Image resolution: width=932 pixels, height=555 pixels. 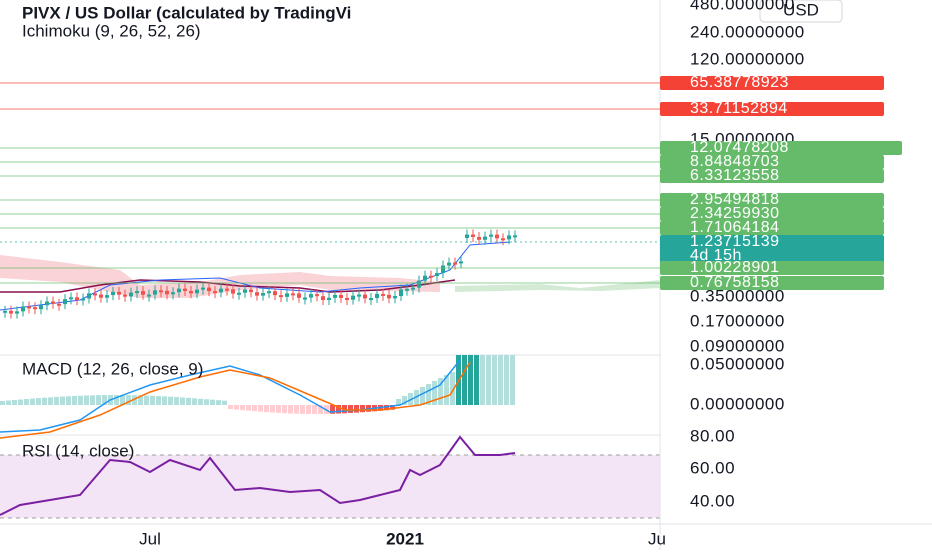 What do you see at coordinates (747, 31) in the screenshot?
I see `price-axis-label: 240.00000000` at bounding box center [747, 31].